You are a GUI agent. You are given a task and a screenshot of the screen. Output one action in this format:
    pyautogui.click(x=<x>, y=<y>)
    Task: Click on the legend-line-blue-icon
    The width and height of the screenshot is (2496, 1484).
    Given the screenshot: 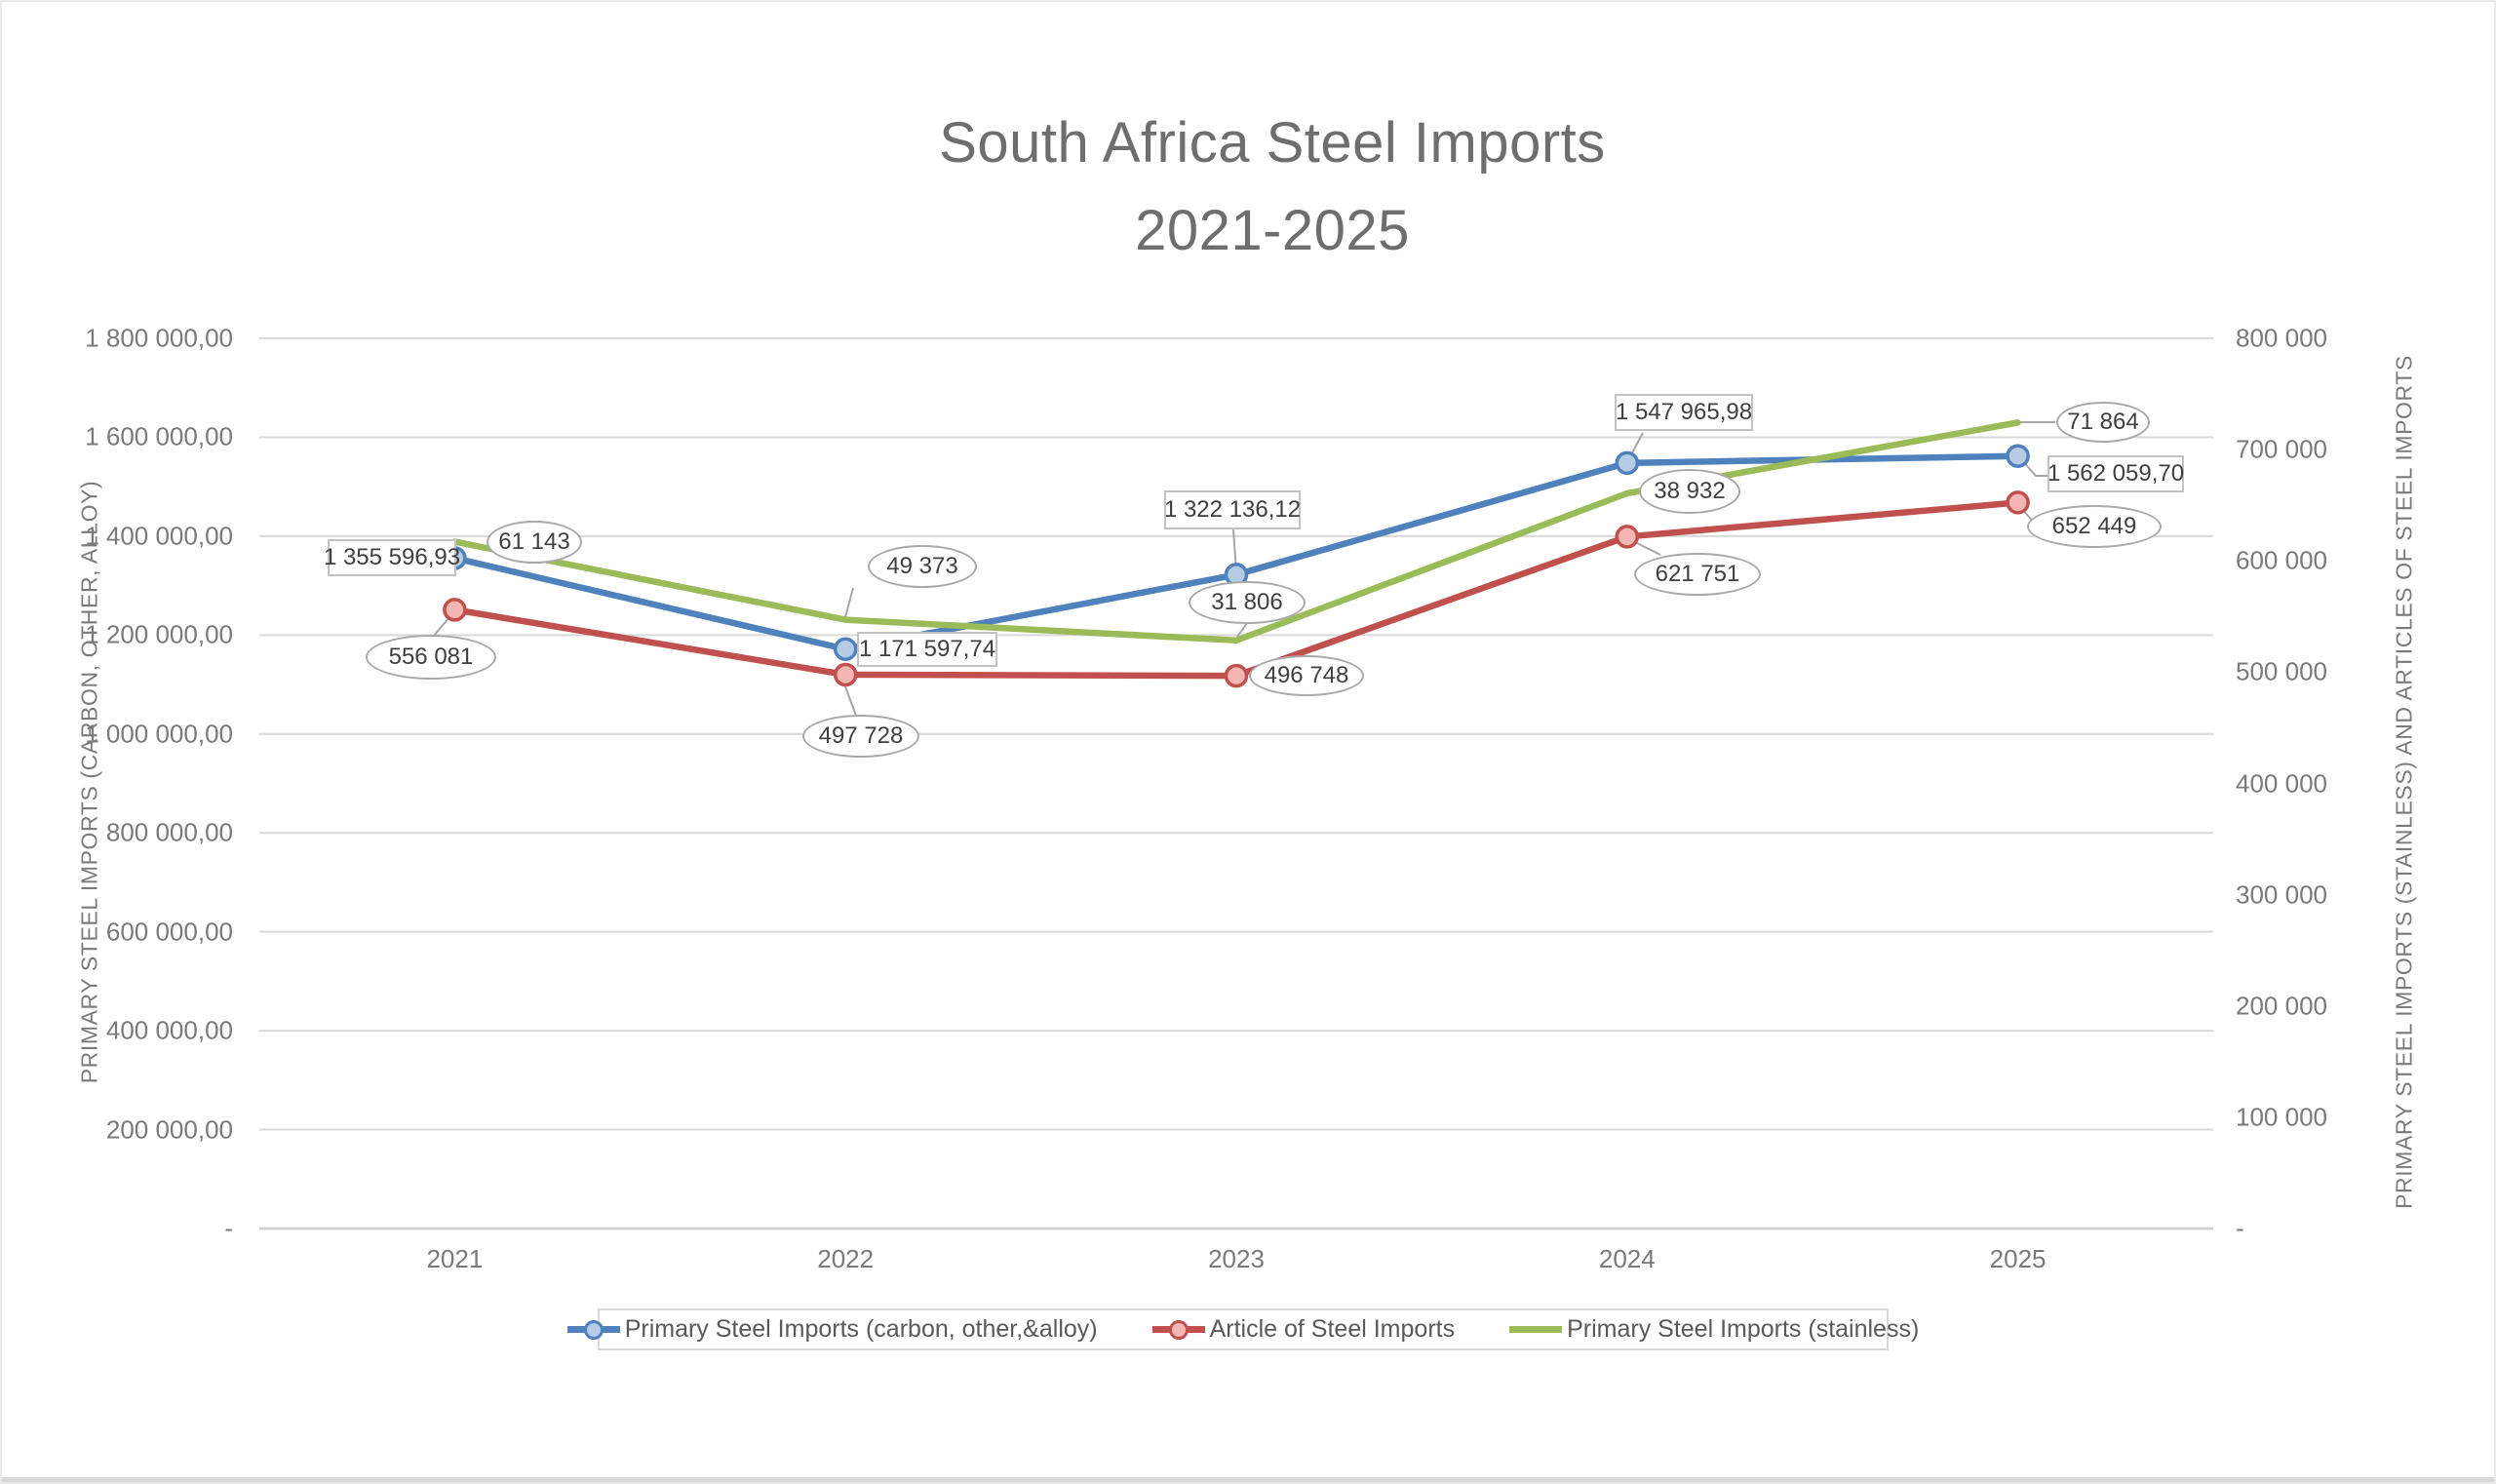 What is the action you would take?
    pyautogui.click(x=593, y=1329)
    